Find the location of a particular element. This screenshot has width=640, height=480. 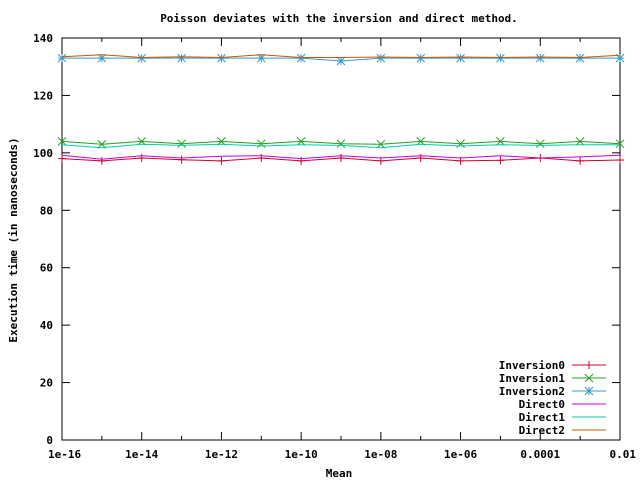

y-tick-label: 40 is located at coordinates (46, 325).